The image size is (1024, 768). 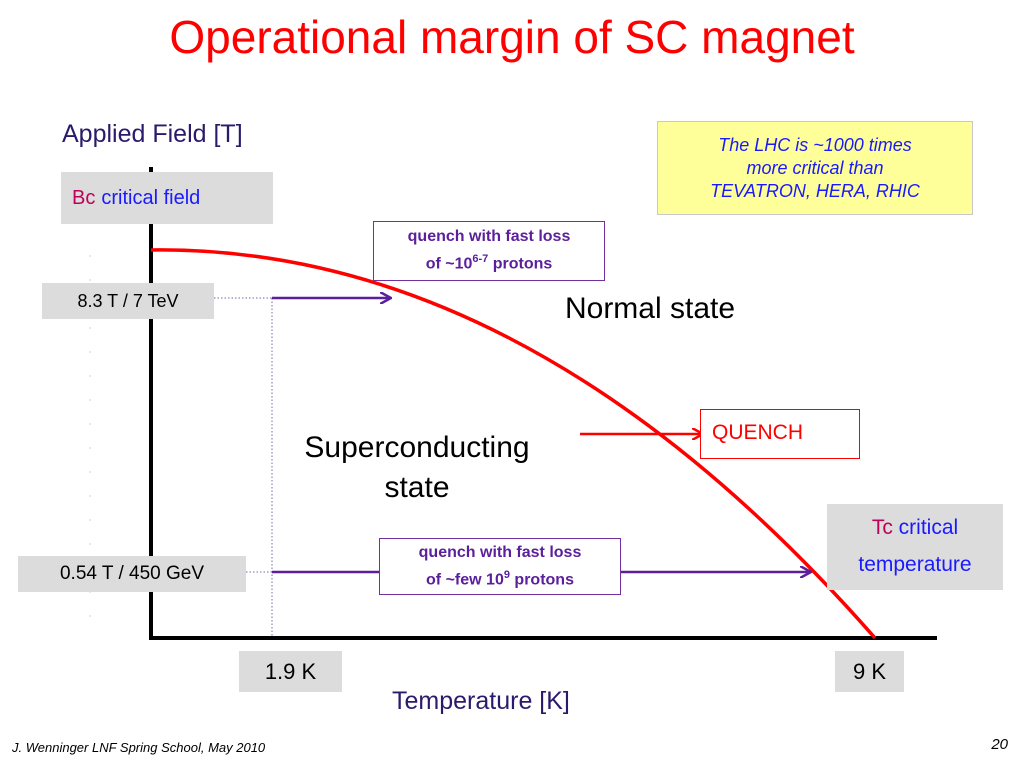 I want to click on sc-state-line1: Superconducting, so click(x=417, y=447).